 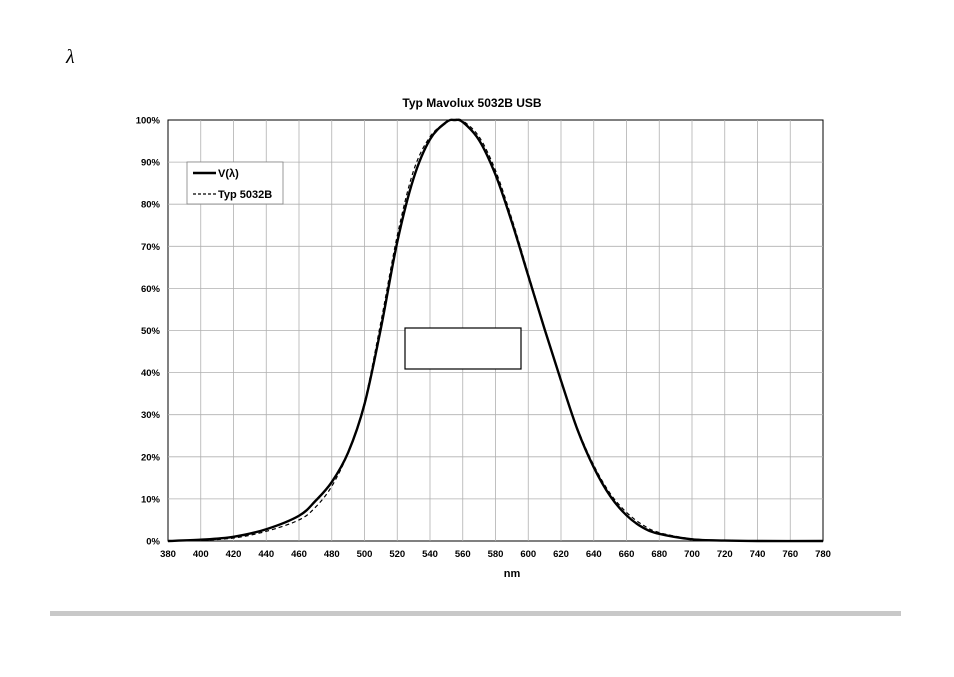 I want to click on lambda-symbol: λ, so click(x=70, y=57).